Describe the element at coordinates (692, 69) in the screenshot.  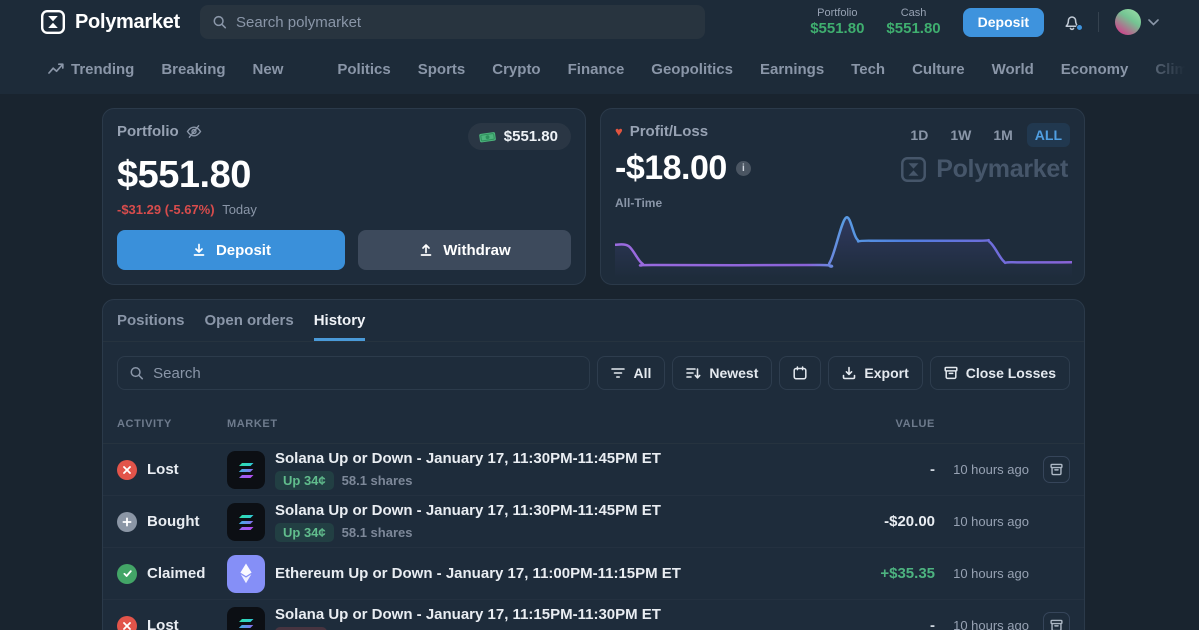
I see `nav-item-geopolitics: Geopolitics` at that location.